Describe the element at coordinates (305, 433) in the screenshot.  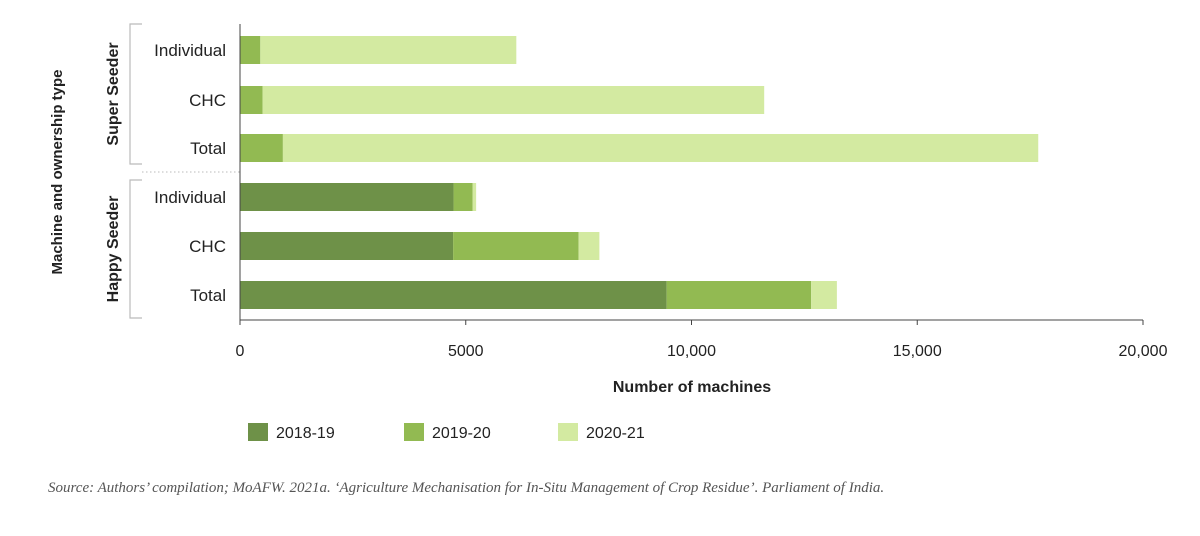
I see `legend-label: 2018-19` at that location.